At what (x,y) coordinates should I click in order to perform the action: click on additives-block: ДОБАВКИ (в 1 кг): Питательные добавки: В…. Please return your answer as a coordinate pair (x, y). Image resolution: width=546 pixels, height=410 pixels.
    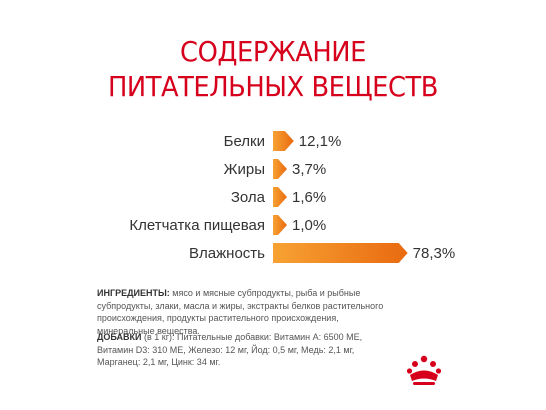
    Looking at the image, I should click on (247, 350).